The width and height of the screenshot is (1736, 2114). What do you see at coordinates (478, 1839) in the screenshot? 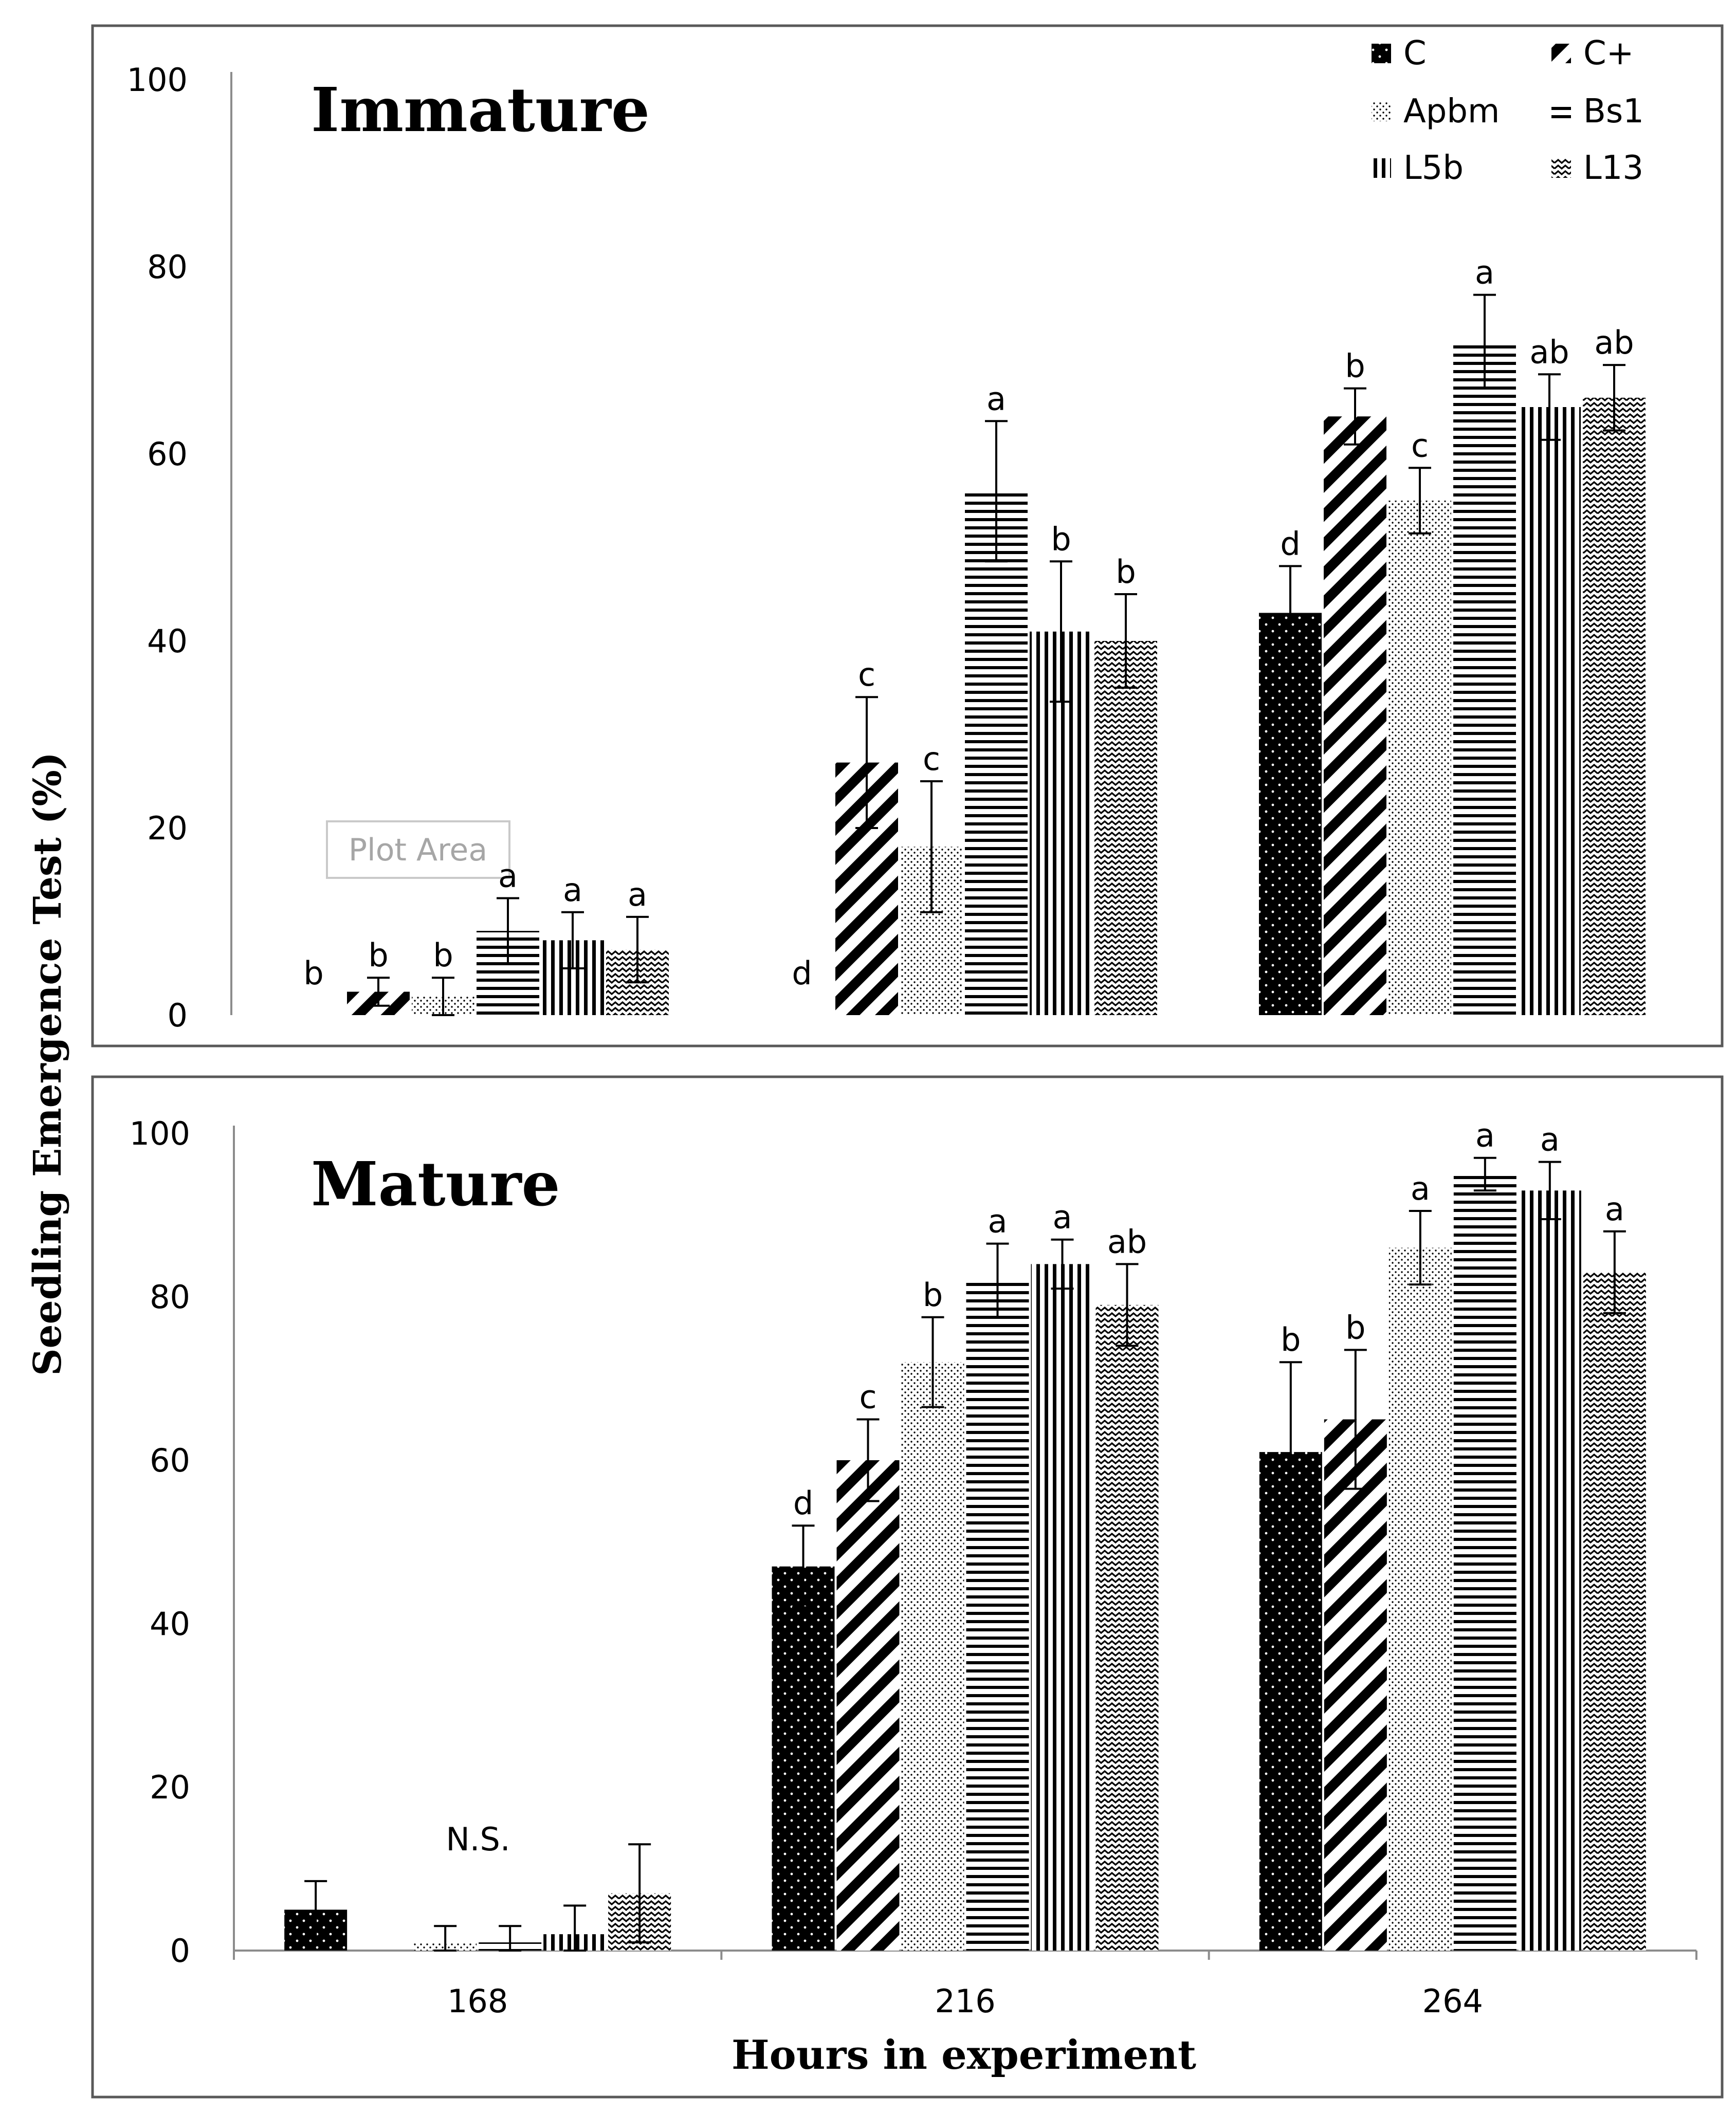
I see `ns-note: N.S.` at bounding box center [478, 1839].